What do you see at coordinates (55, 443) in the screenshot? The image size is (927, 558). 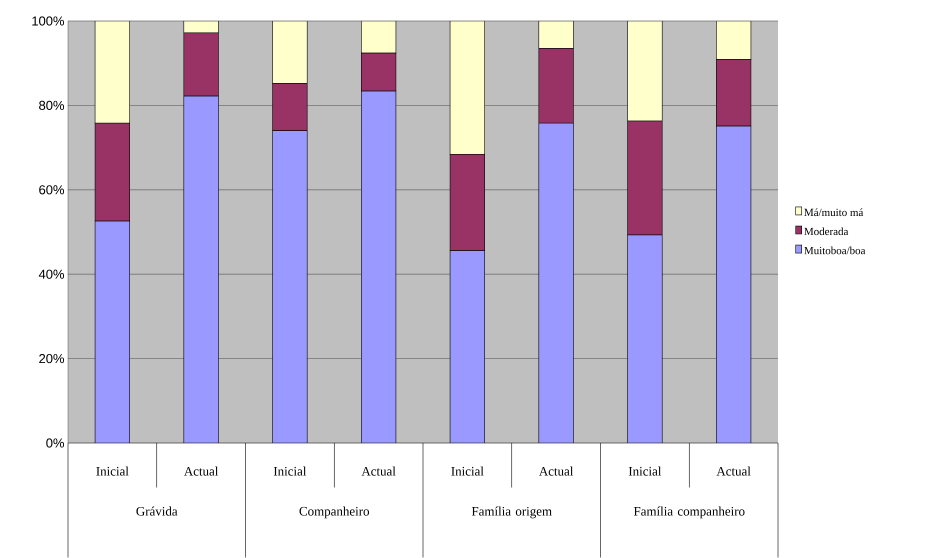 I see `y-tick-label: 0%` at bounding box center [55, 443].